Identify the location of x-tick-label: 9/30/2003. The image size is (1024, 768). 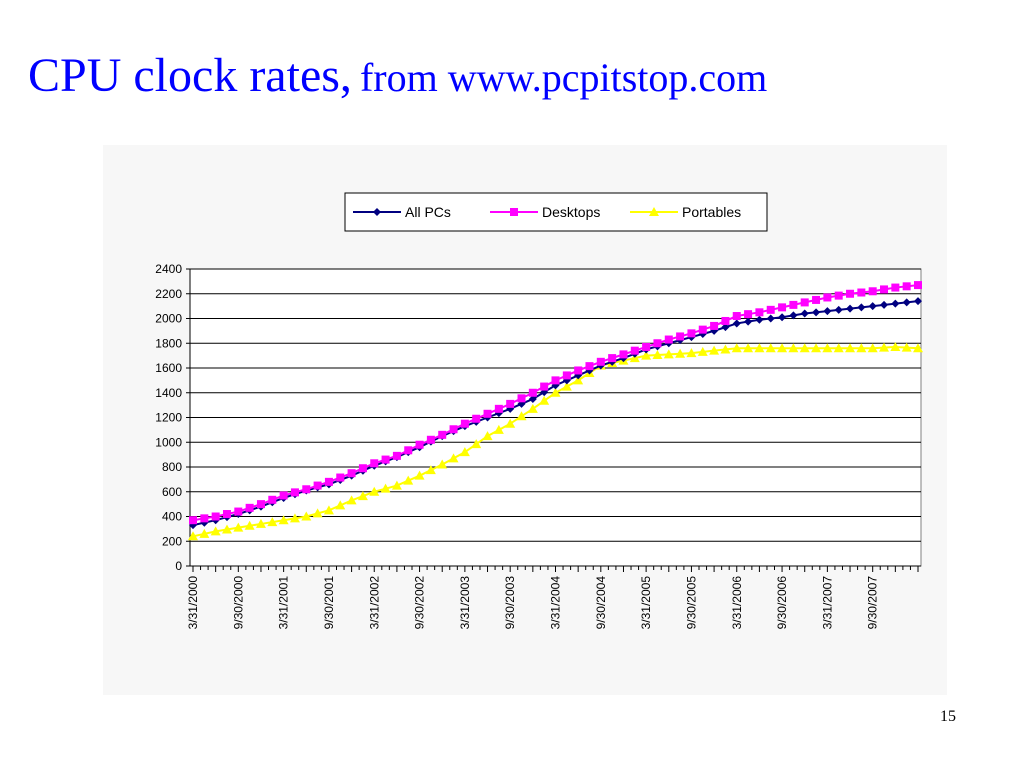
(510, 603).